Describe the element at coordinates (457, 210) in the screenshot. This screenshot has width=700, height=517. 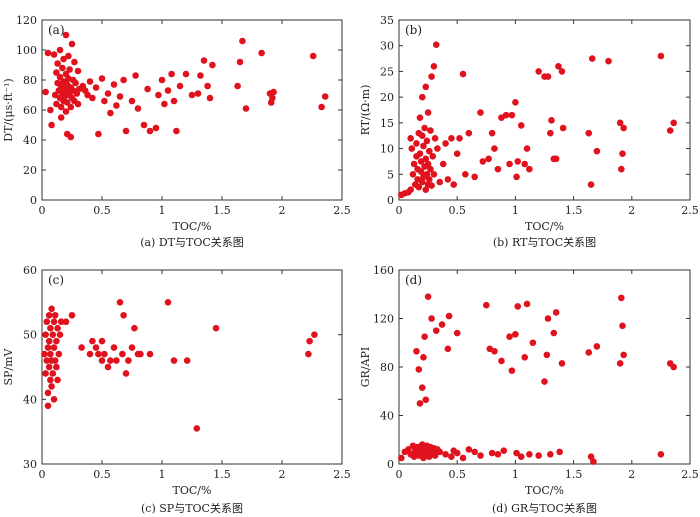
I see `x-tick-label: 0.5` at that location.